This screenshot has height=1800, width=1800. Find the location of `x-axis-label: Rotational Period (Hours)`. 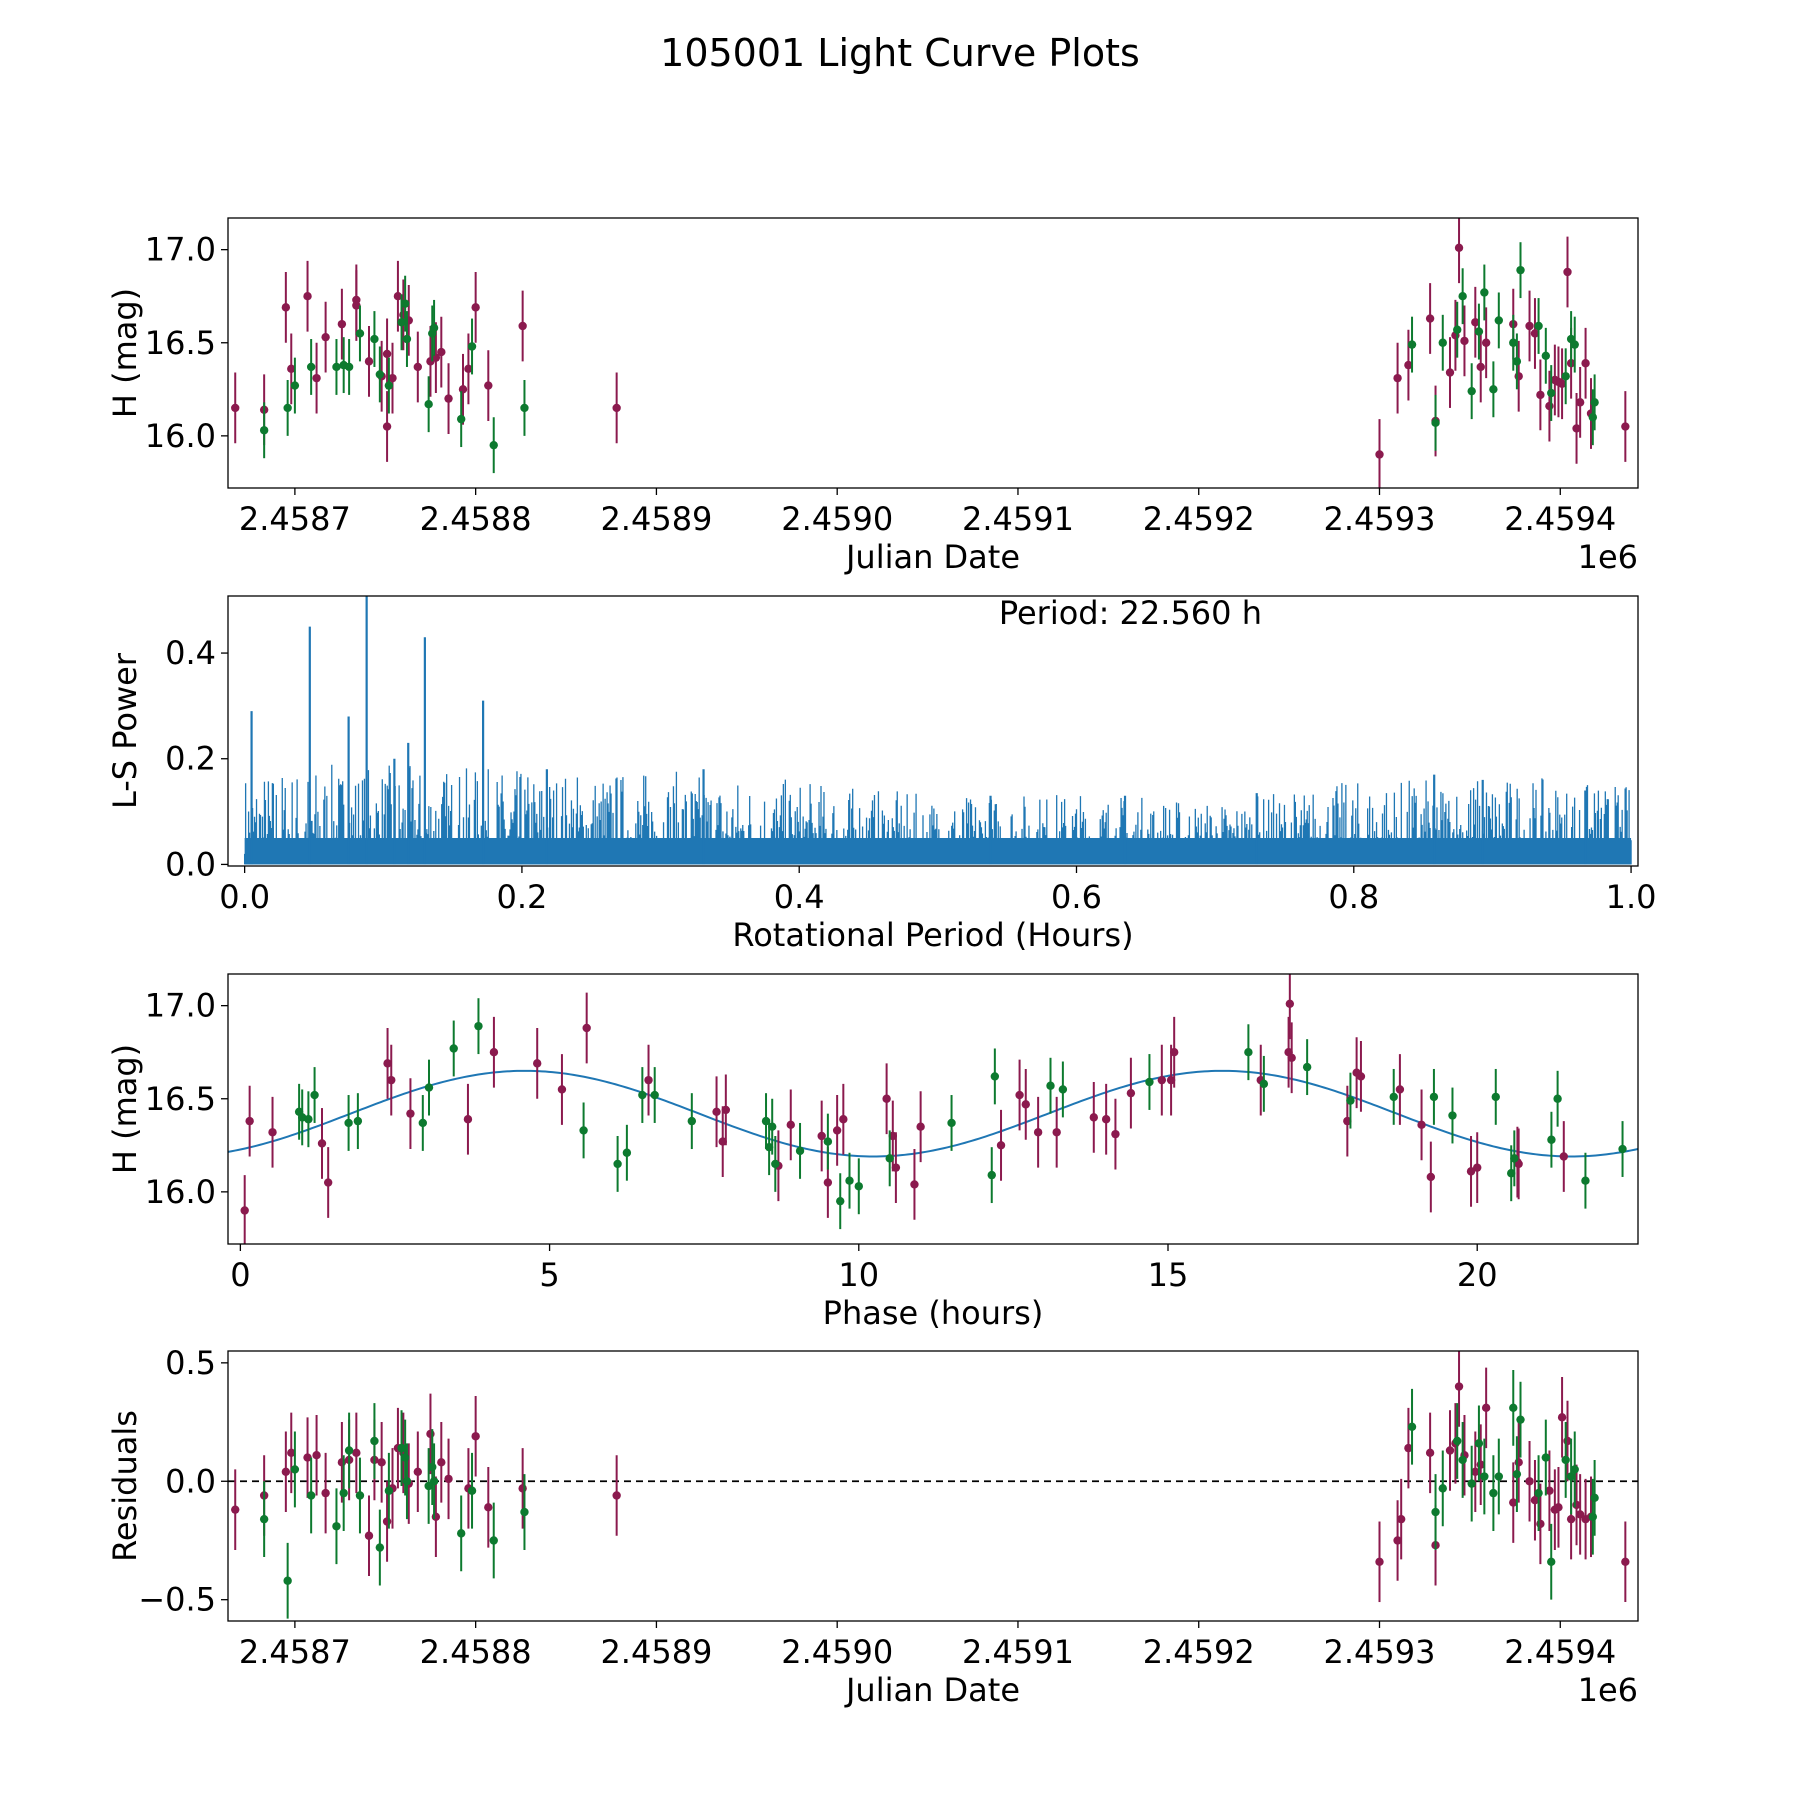

x-axis-label: Rotational Period (Hours) is located at coordinates (932, 935).